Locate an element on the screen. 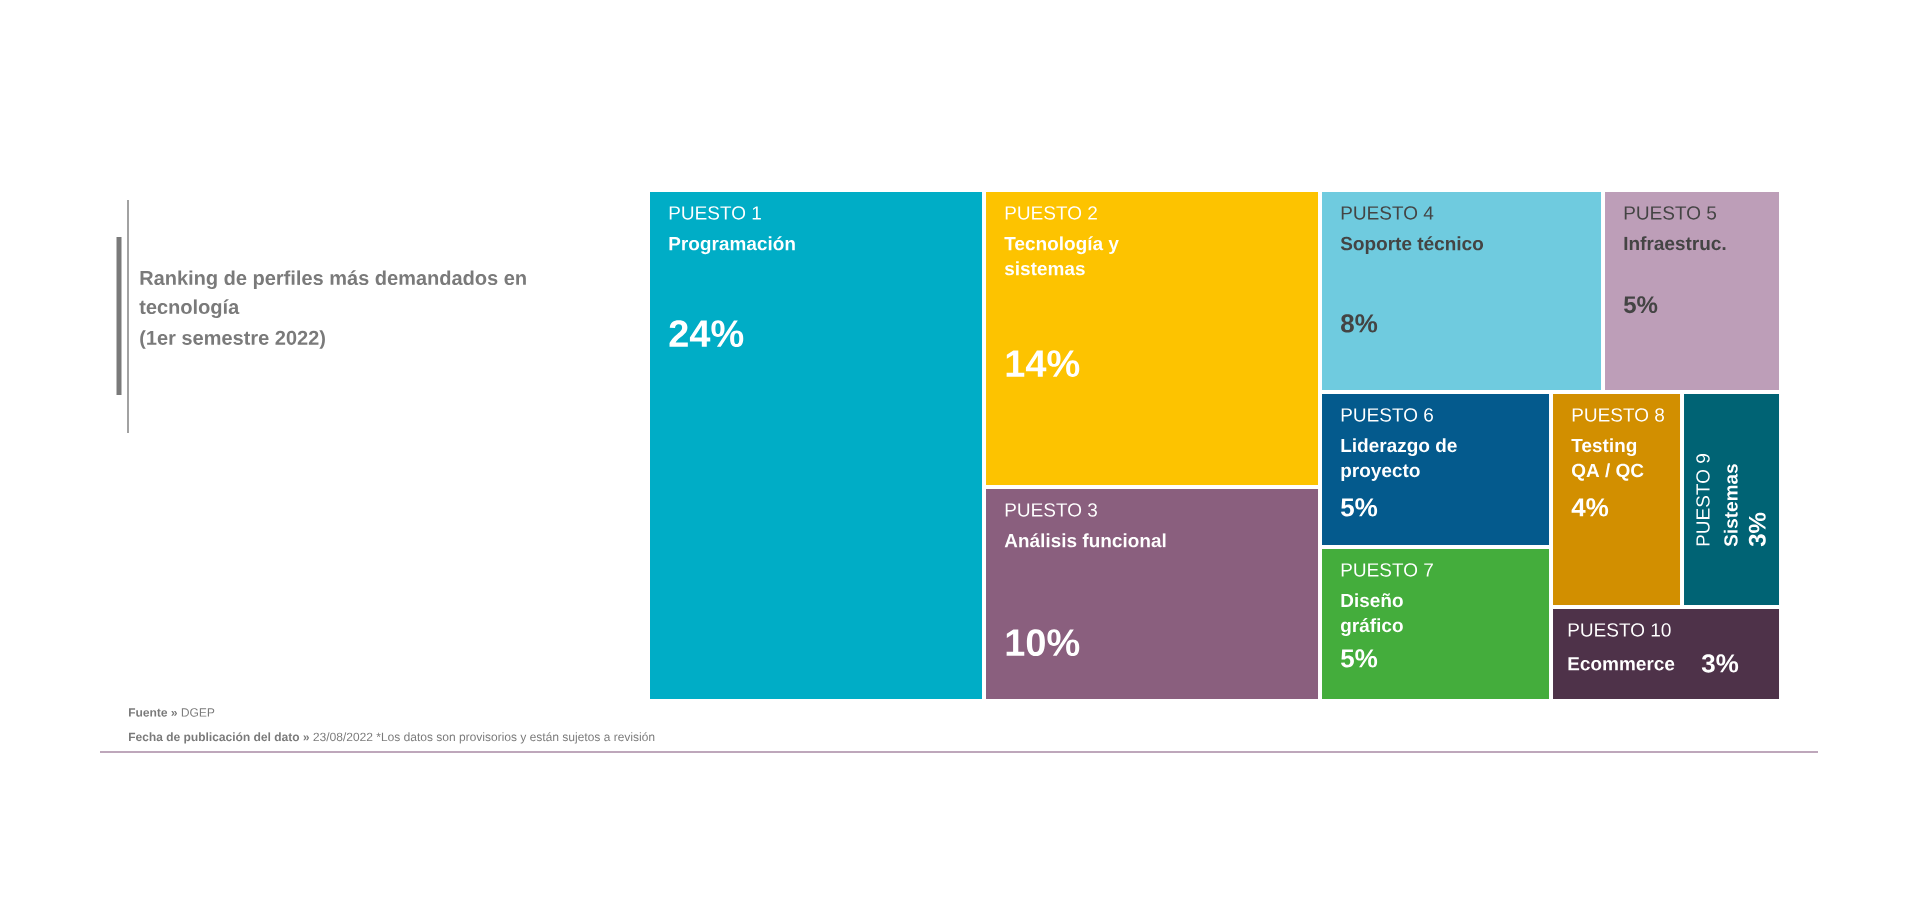 This screenshot has width=1920, height=919. category-label: Soporte técnico is located at coordinates (1412, 245).